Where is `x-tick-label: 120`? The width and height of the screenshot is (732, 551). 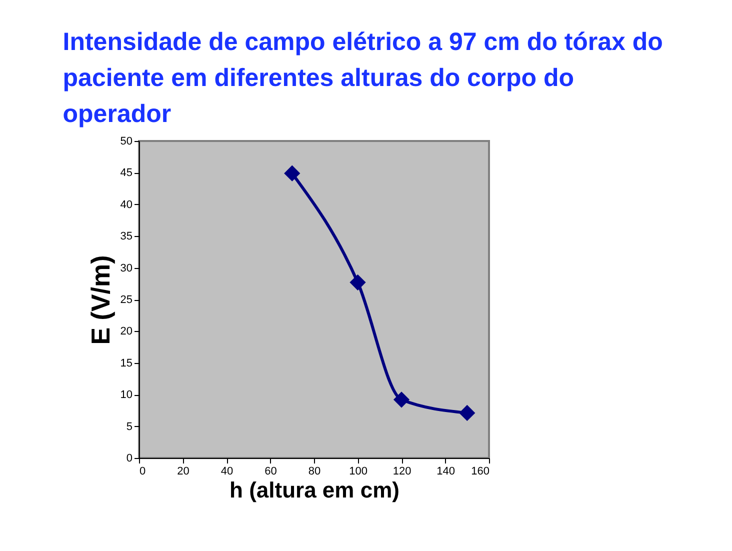 x-tick-label: 120 is located at coordinates (402, 472).